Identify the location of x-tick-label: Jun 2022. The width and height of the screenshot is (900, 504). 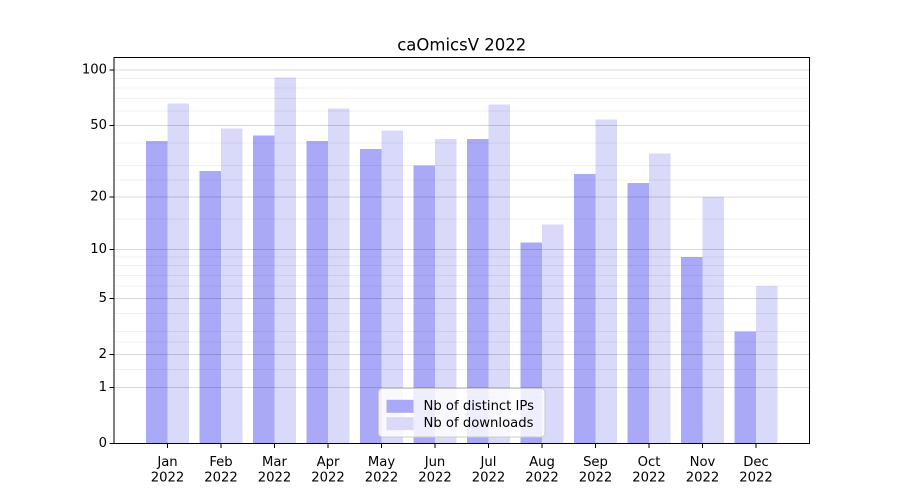
(435, 470).